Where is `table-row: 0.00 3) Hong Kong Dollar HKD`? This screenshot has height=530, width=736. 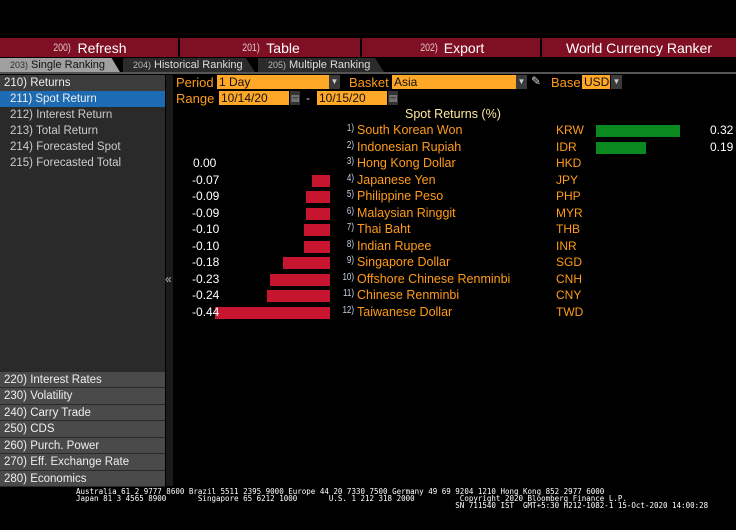
table-row: 0.00 3) Hong Kong Dollar HKD is located at coordinates (368, 164).